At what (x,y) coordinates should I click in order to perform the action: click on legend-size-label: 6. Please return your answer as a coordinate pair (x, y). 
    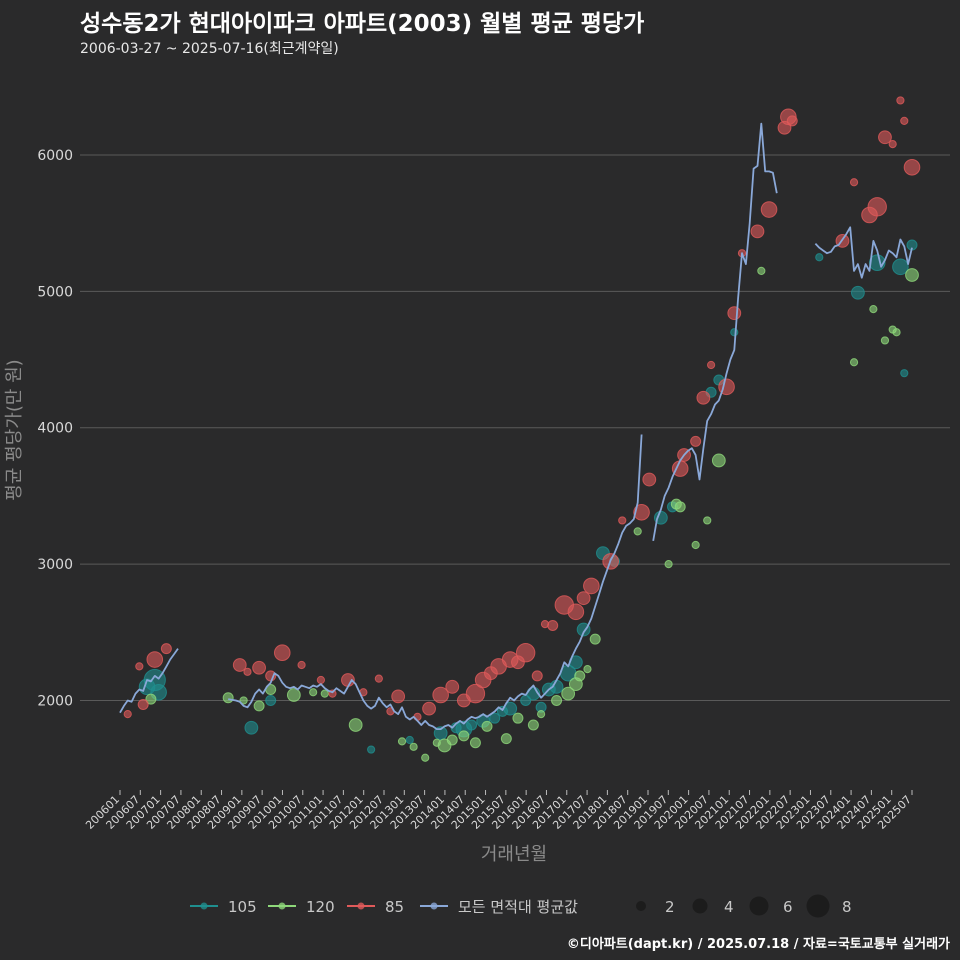
    Looking at the image, I should click on (788, 907).